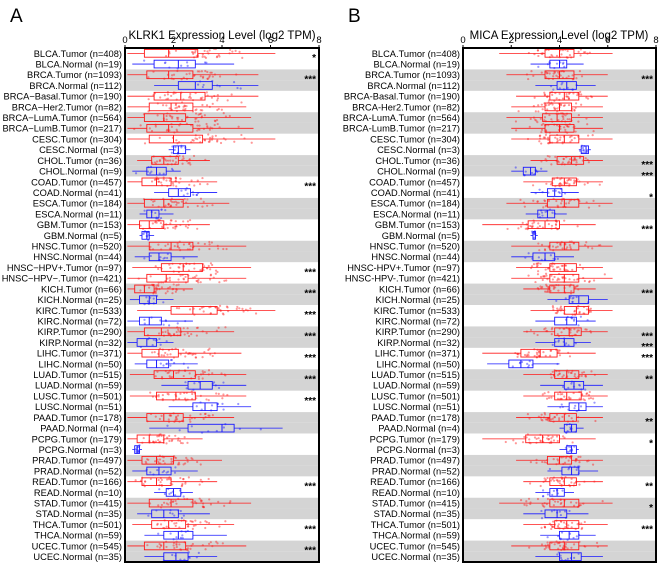  Describe the element at coordinates (77, 557) in the screenshot. I see `category-label: UCEC.Normal (n=35)` at that location.